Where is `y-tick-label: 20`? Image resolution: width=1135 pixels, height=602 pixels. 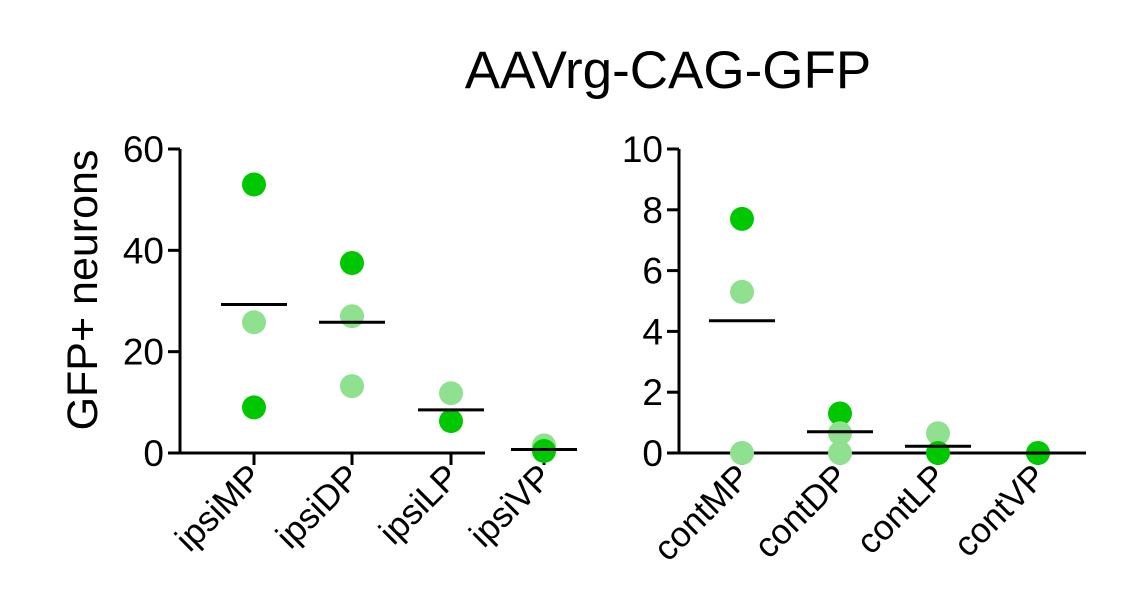 y-tick-label: 20 is located at coordinates (143, 352).